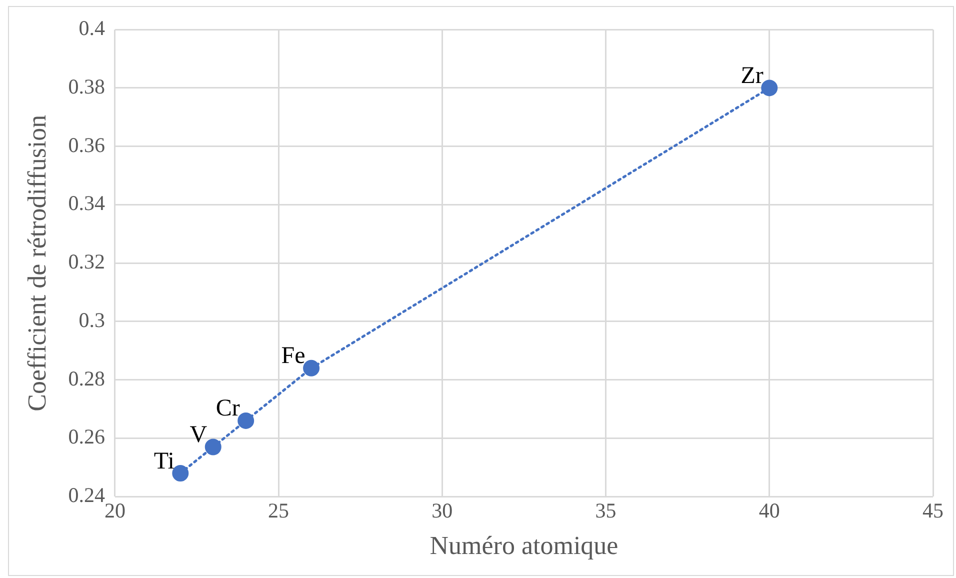  I want to click on y-tick-label: 0.32, so click(86, 262).